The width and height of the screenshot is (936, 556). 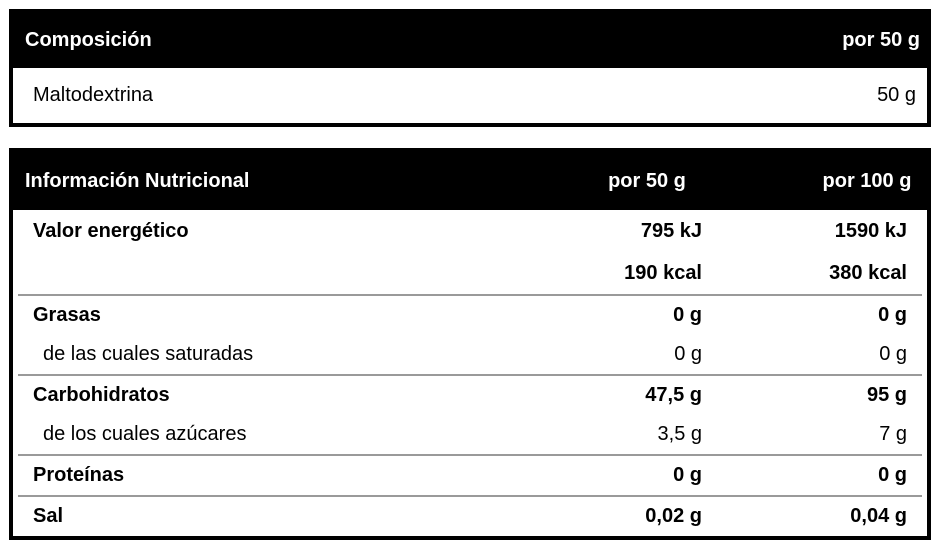 I want to click on ingredient-label: Maltodextrina, so click(x=93, y=95).